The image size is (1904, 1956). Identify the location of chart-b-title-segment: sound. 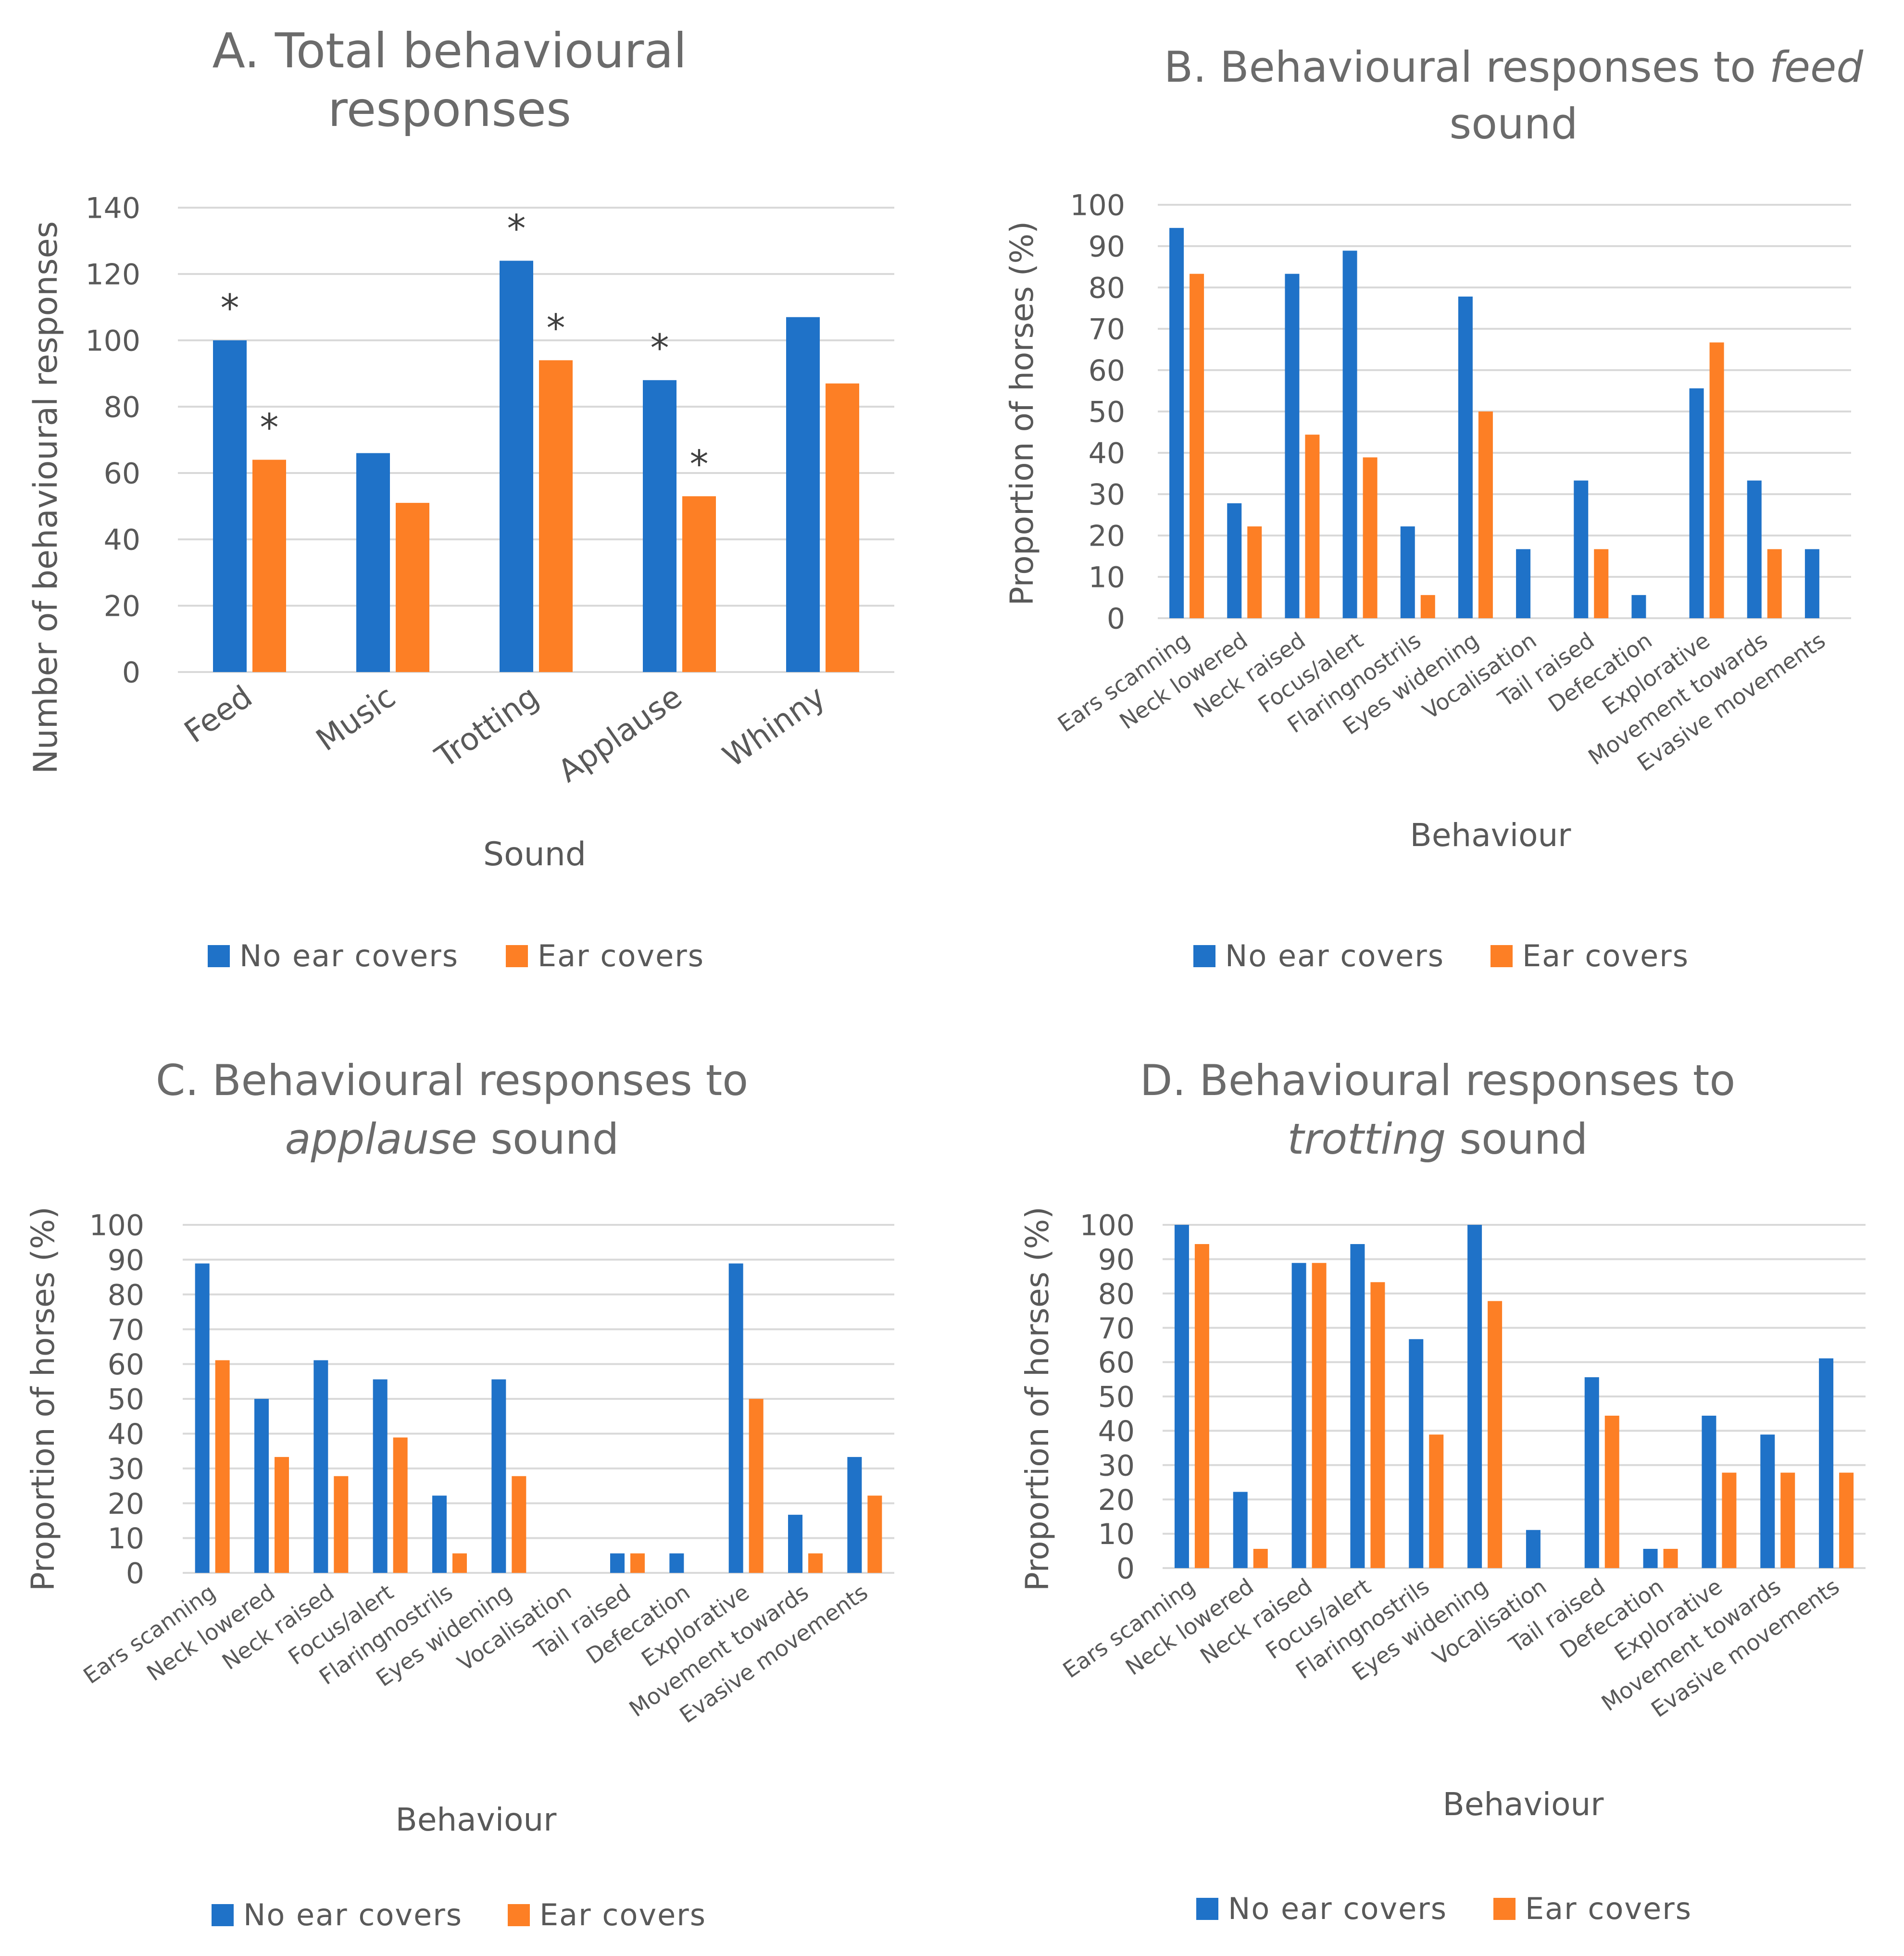
(1514, 124).